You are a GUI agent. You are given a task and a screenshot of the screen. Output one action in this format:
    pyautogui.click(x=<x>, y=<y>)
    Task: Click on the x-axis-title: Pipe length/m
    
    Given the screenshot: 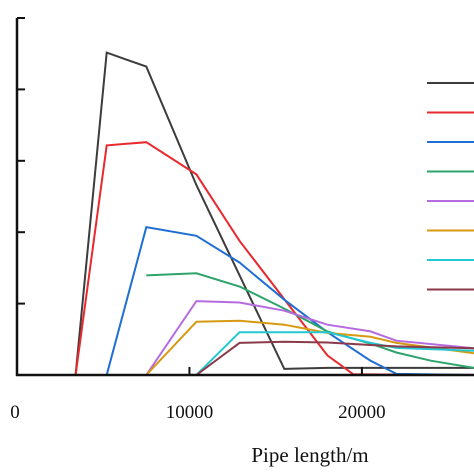 What is the action you would take?
    pyautogui.click(x=309, y=455)
    